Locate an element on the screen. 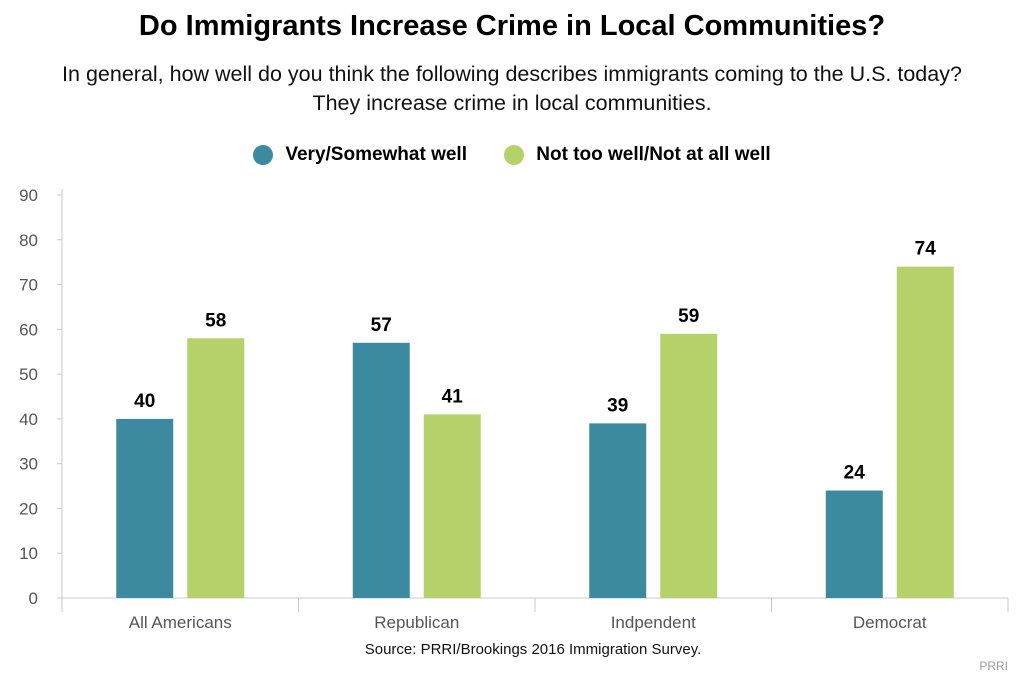 The height and width of the screenshot is (683, 1024). bar-value-label: 59 is located at coordinates (688, 316).